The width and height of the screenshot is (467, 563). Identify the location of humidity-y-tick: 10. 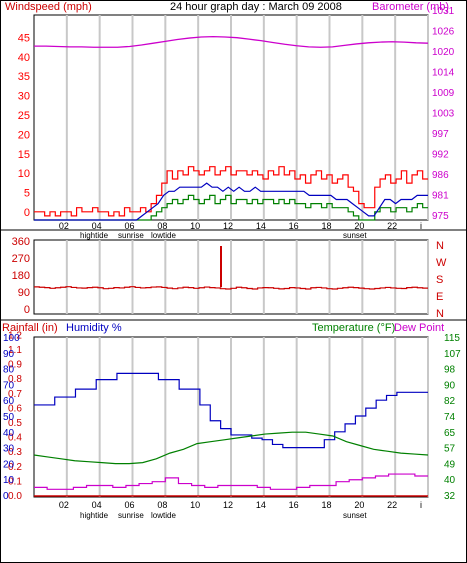
(9, 480).